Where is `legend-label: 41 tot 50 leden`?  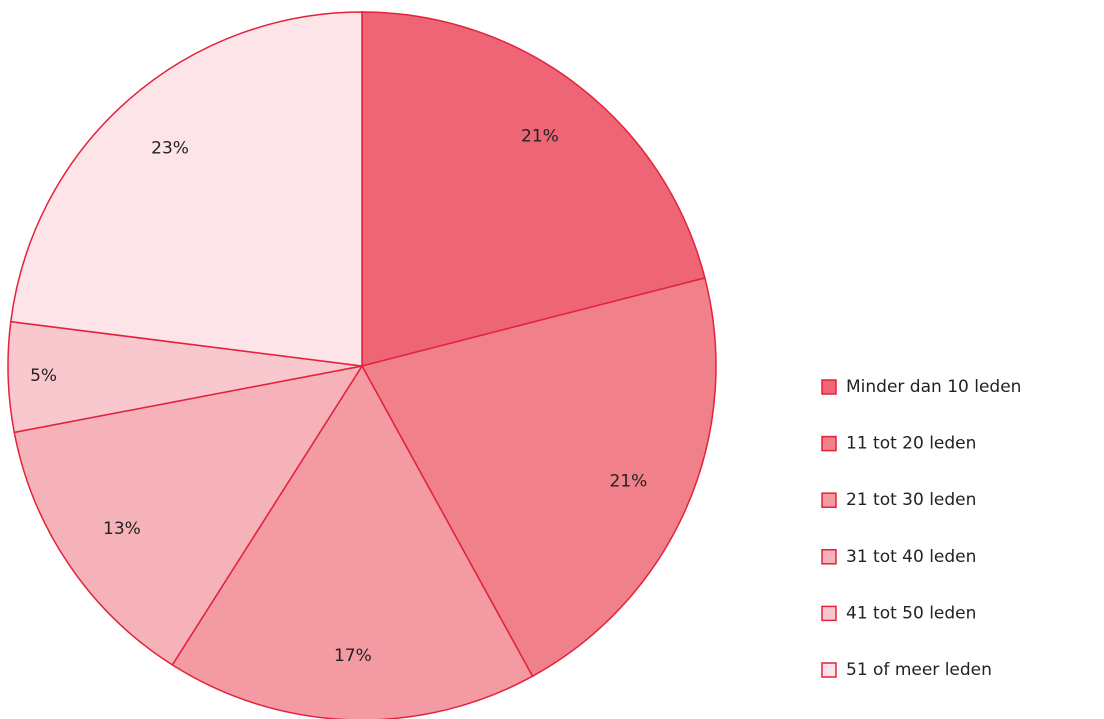 legend-label: 41 tot 50 leden is located at coordinates (911, 613).